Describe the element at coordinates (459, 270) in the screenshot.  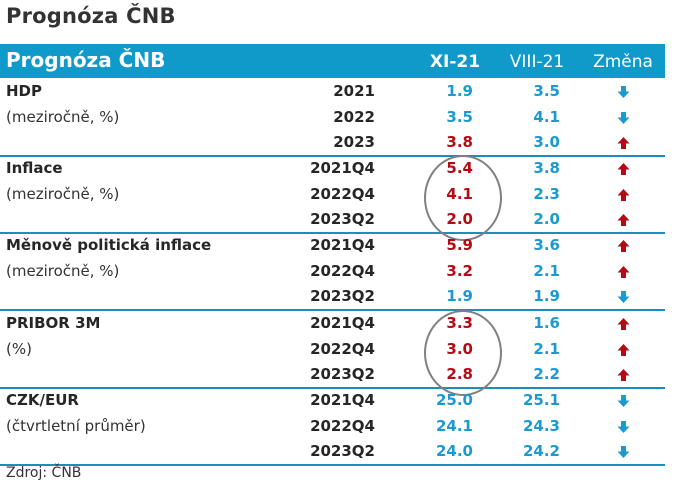
I see `value-xi-21: 3.2` at that location.